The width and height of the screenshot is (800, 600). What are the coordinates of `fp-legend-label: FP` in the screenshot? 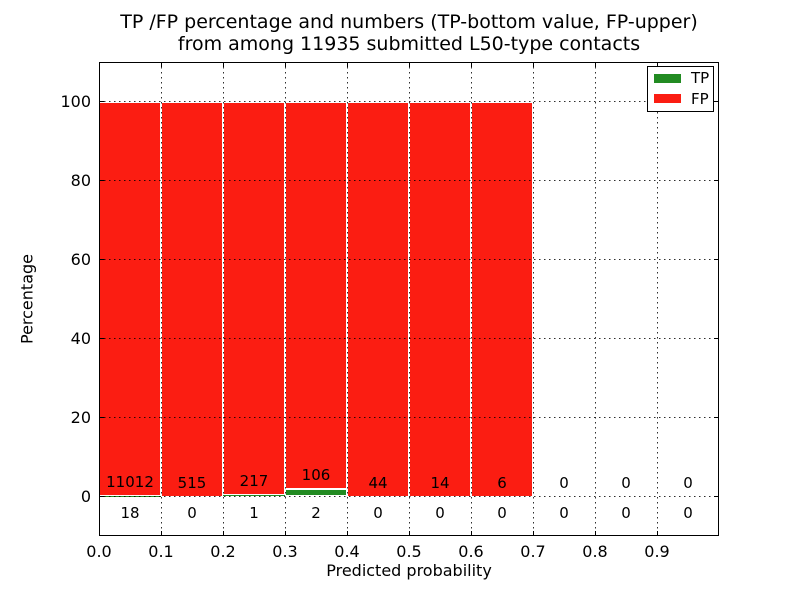 It's located at (700, 98).